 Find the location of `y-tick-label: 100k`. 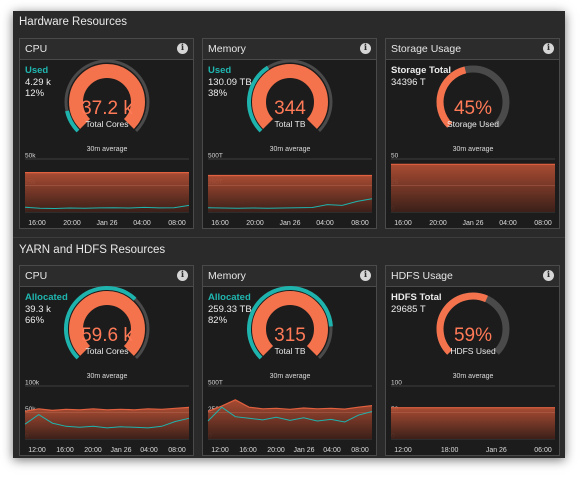

y-tick-label: 100k is located at coordinates (32, 383).